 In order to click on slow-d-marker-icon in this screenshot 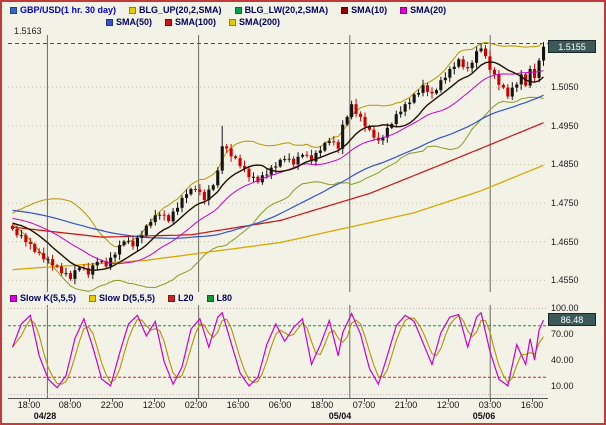, I will do `click(93, 298)`.